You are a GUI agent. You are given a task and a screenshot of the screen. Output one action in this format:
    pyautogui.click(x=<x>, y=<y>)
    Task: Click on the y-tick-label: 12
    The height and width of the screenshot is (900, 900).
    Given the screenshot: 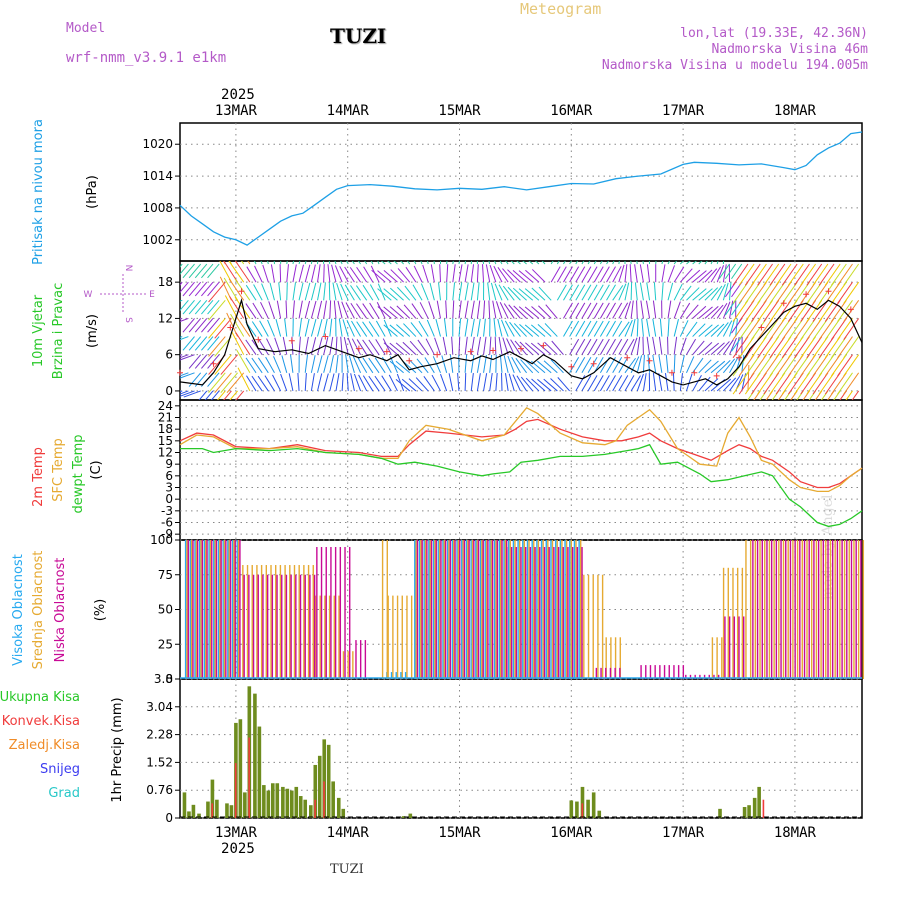 What is the action you would take?
    pyautogui.click(x=165, y=453)
    